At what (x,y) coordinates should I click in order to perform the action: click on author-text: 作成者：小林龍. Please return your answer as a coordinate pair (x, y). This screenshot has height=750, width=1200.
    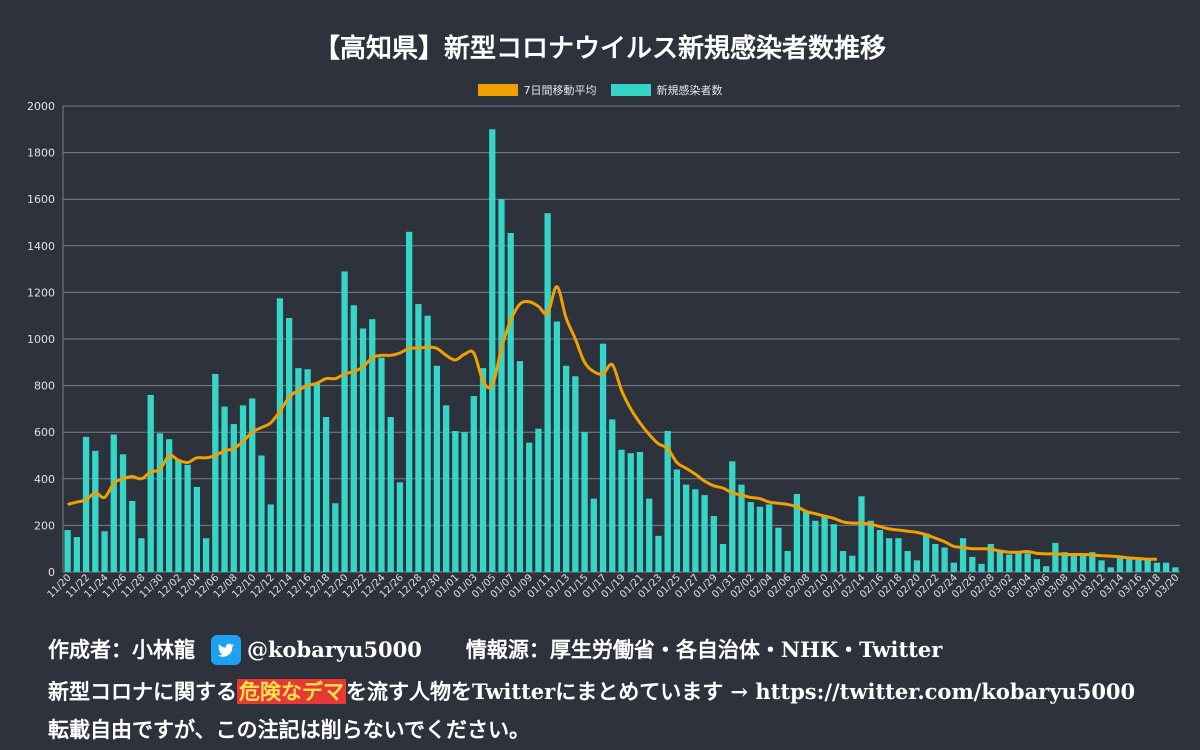
    Looking at the image, I should click on (121, 649).